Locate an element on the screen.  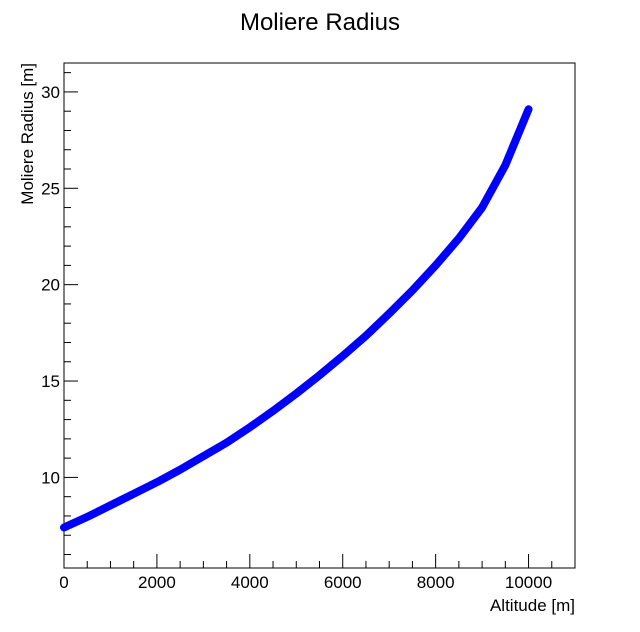
x-tick-label: 6000 is located at coordinates (343, 582).